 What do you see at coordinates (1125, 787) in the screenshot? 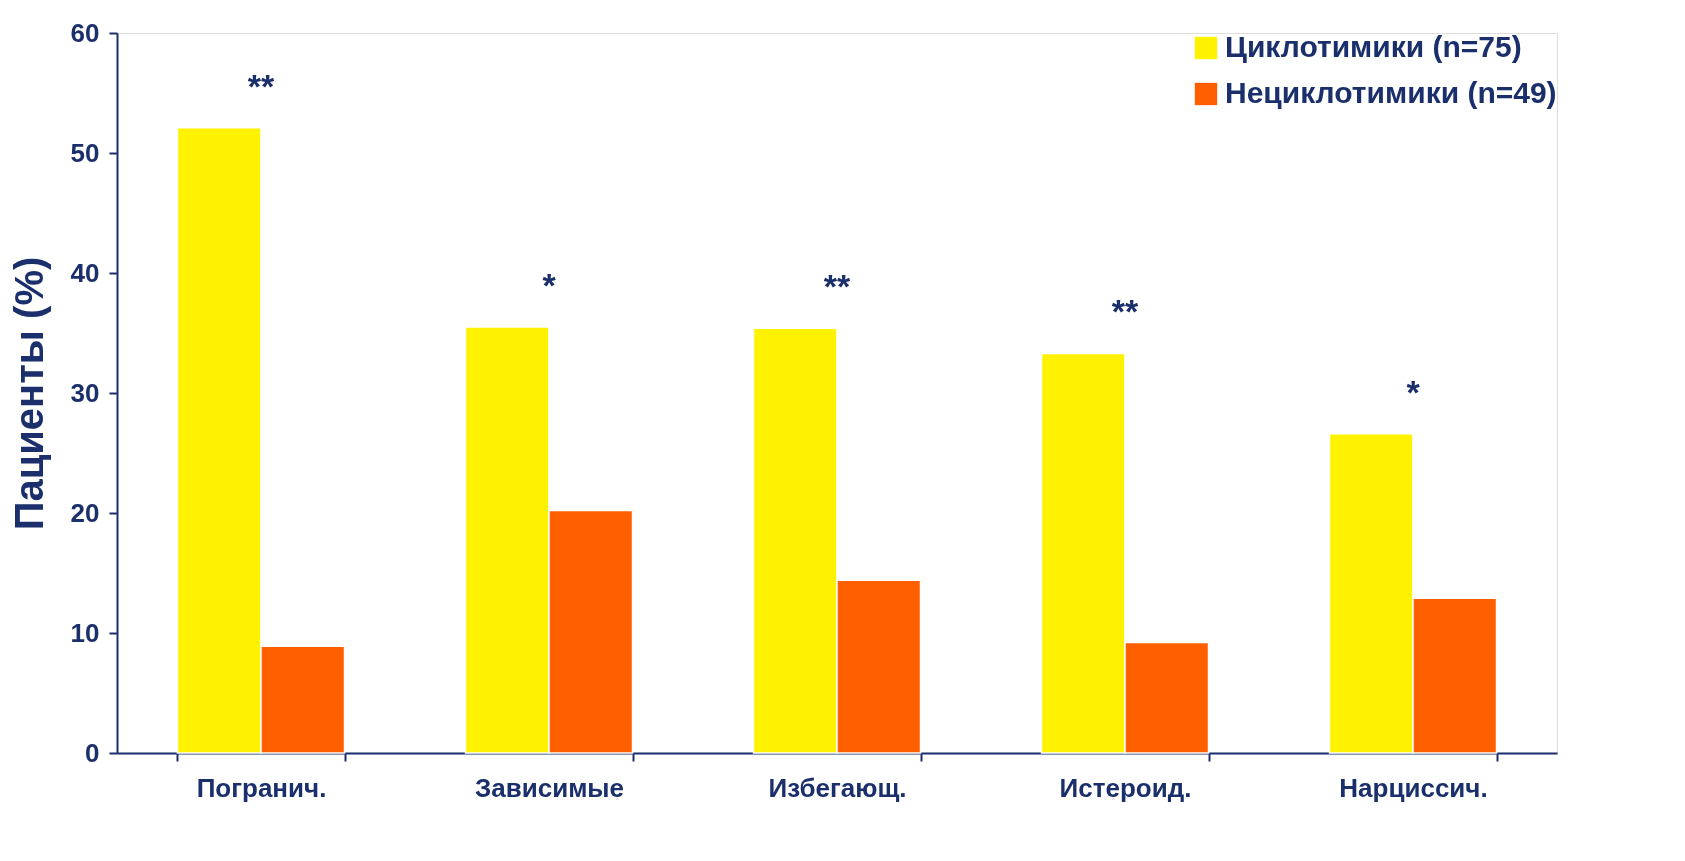
I see `x-tick-label: Истероид.` at bounding box center [1125, 787].